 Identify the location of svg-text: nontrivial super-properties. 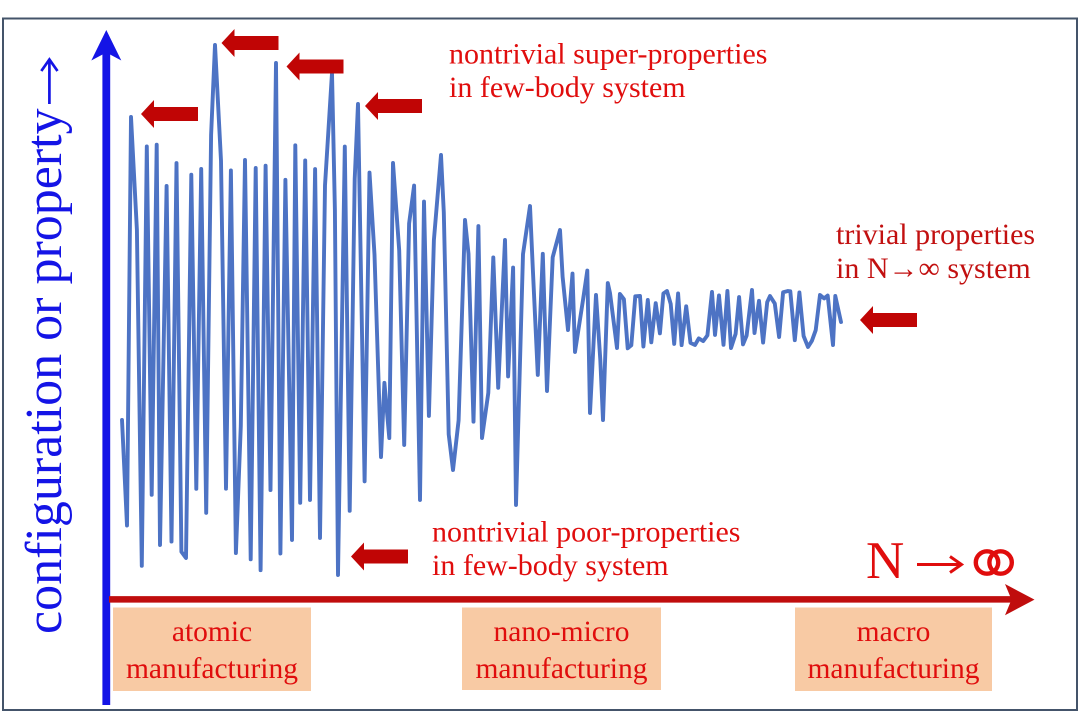
(608, 54).